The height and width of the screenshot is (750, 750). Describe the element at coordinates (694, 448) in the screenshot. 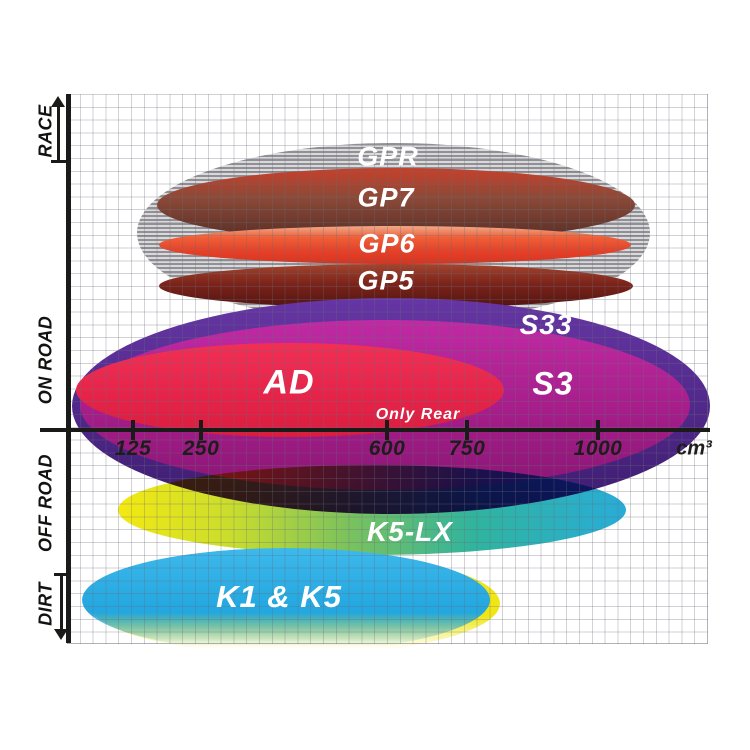

I see `x-axis-unit-label: cm³` at that location.